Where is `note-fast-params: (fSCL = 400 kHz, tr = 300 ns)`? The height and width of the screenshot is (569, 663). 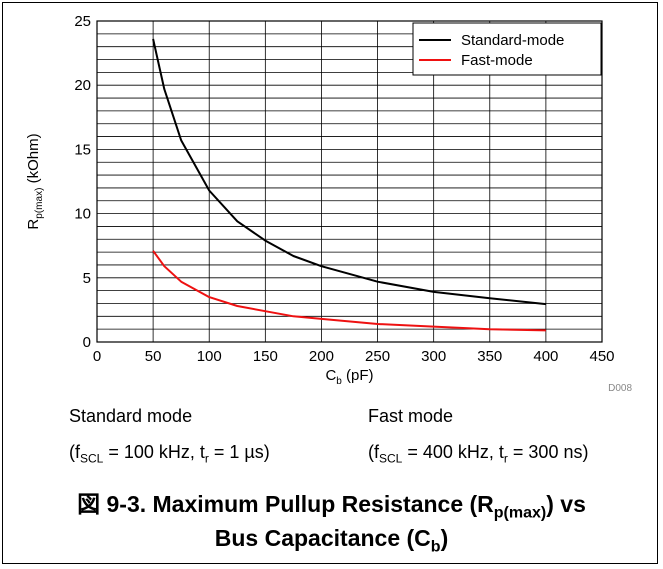 note-fast-params: (fSCL = 400 kHz, tr = 300 ns) is located at coordinates (478, 454).